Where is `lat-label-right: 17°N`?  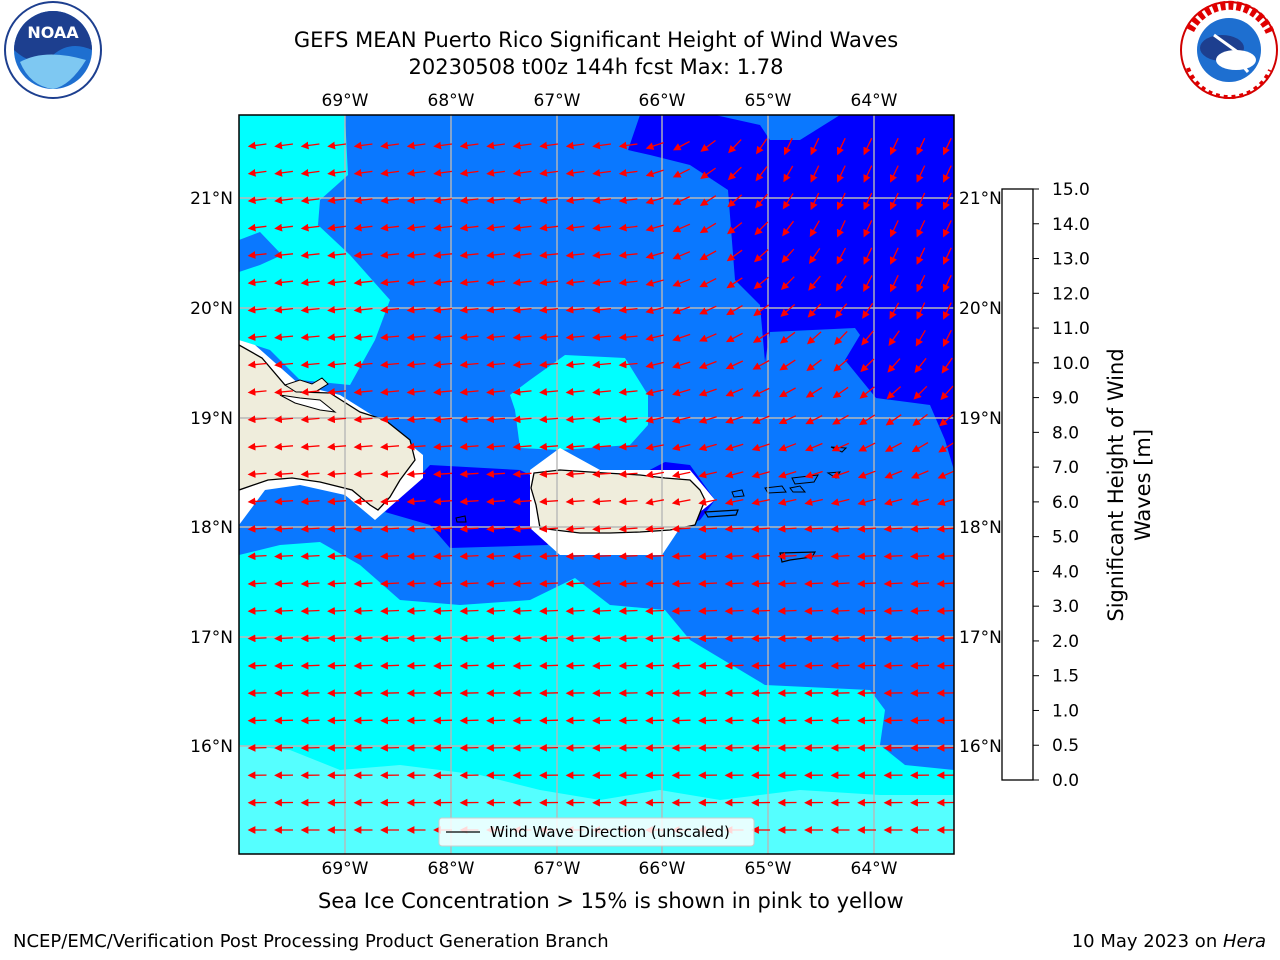
lat-label-right: 17°N is located at coordinates (980, 638).